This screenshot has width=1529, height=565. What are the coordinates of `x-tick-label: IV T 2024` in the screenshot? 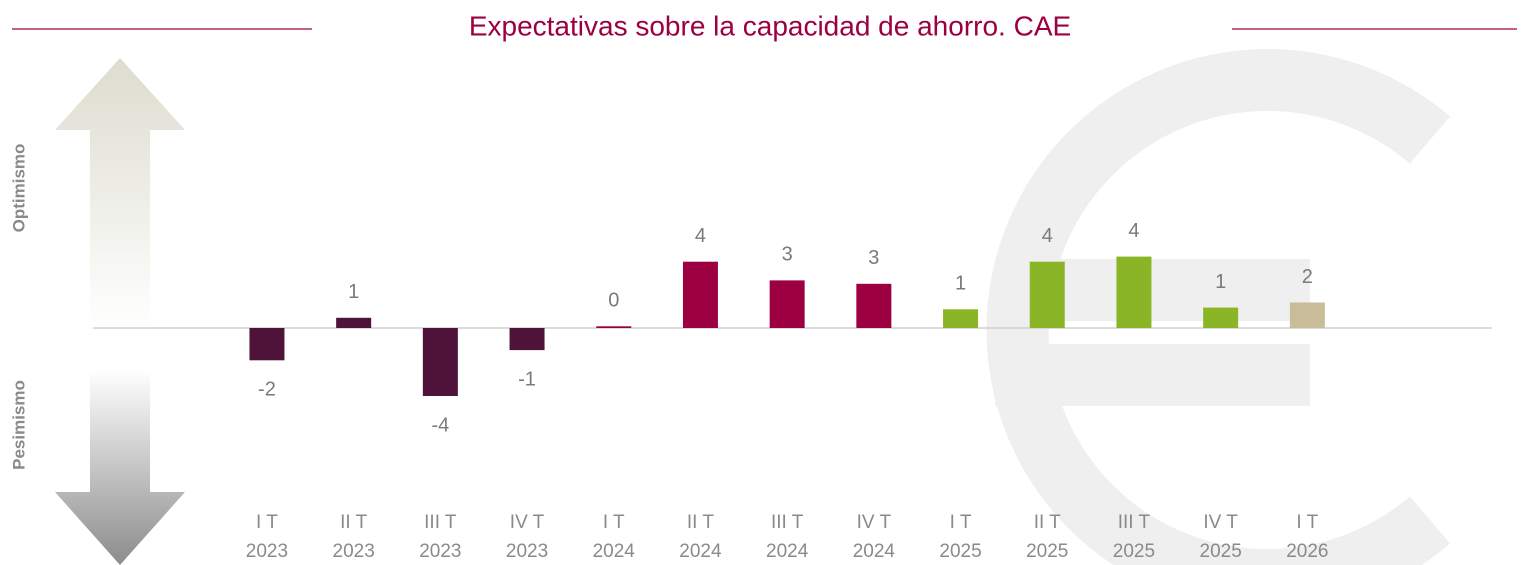 It's located at (874, 537).